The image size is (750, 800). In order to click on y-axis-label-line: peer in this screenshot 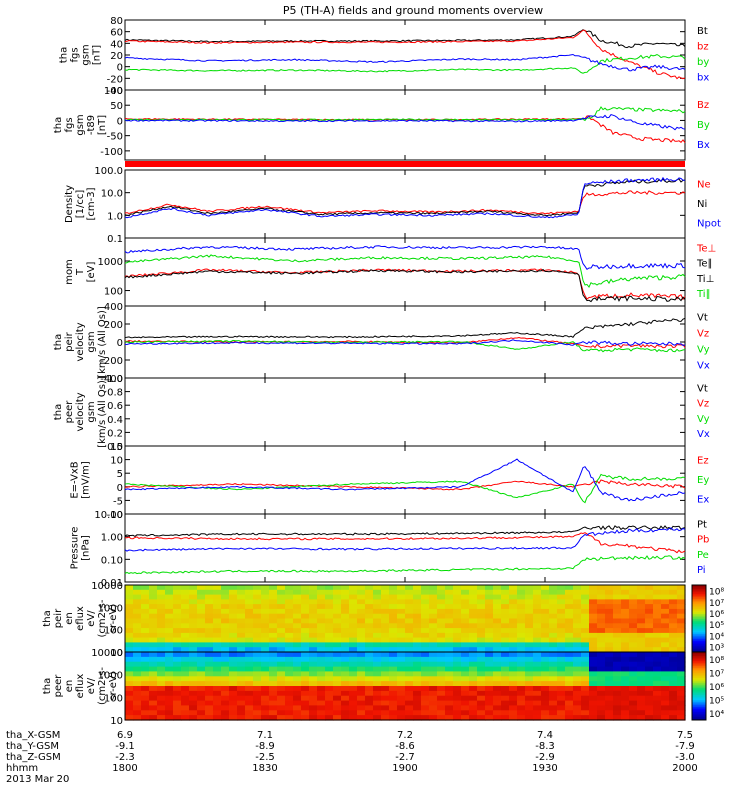, I will do `click(58, 686)`.